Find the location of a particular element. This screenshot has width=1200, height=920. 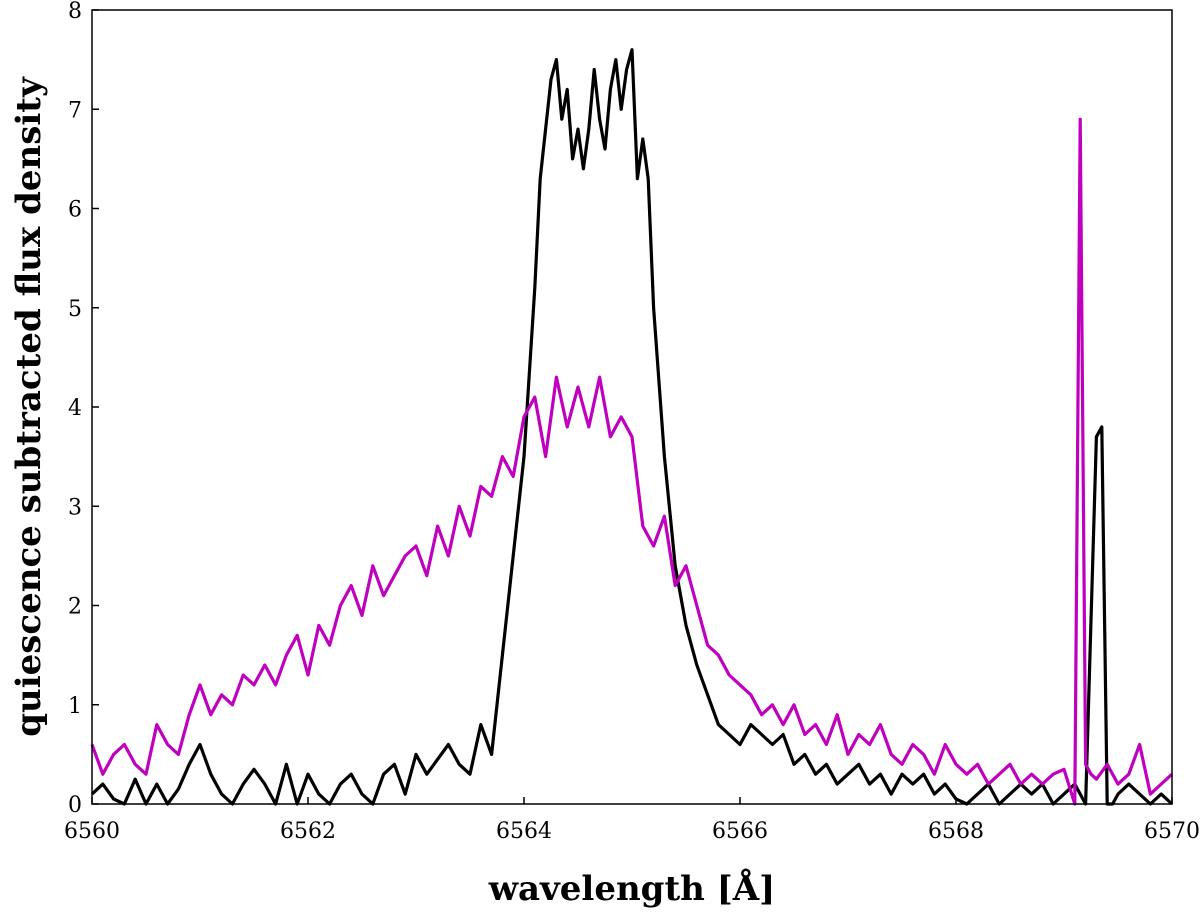

x-tick-label: 6566 is located at coordinates (740, 831).